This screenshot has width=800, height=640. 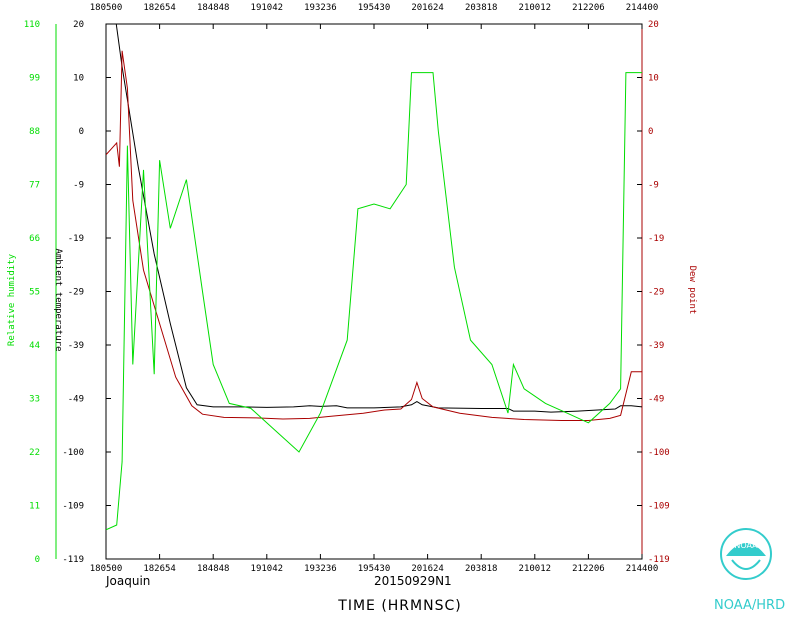 What do you see at coordinates (374, 8) in the screenshot?
I see `x-tick-label-top: 195430` at bounding box center [374, 8].